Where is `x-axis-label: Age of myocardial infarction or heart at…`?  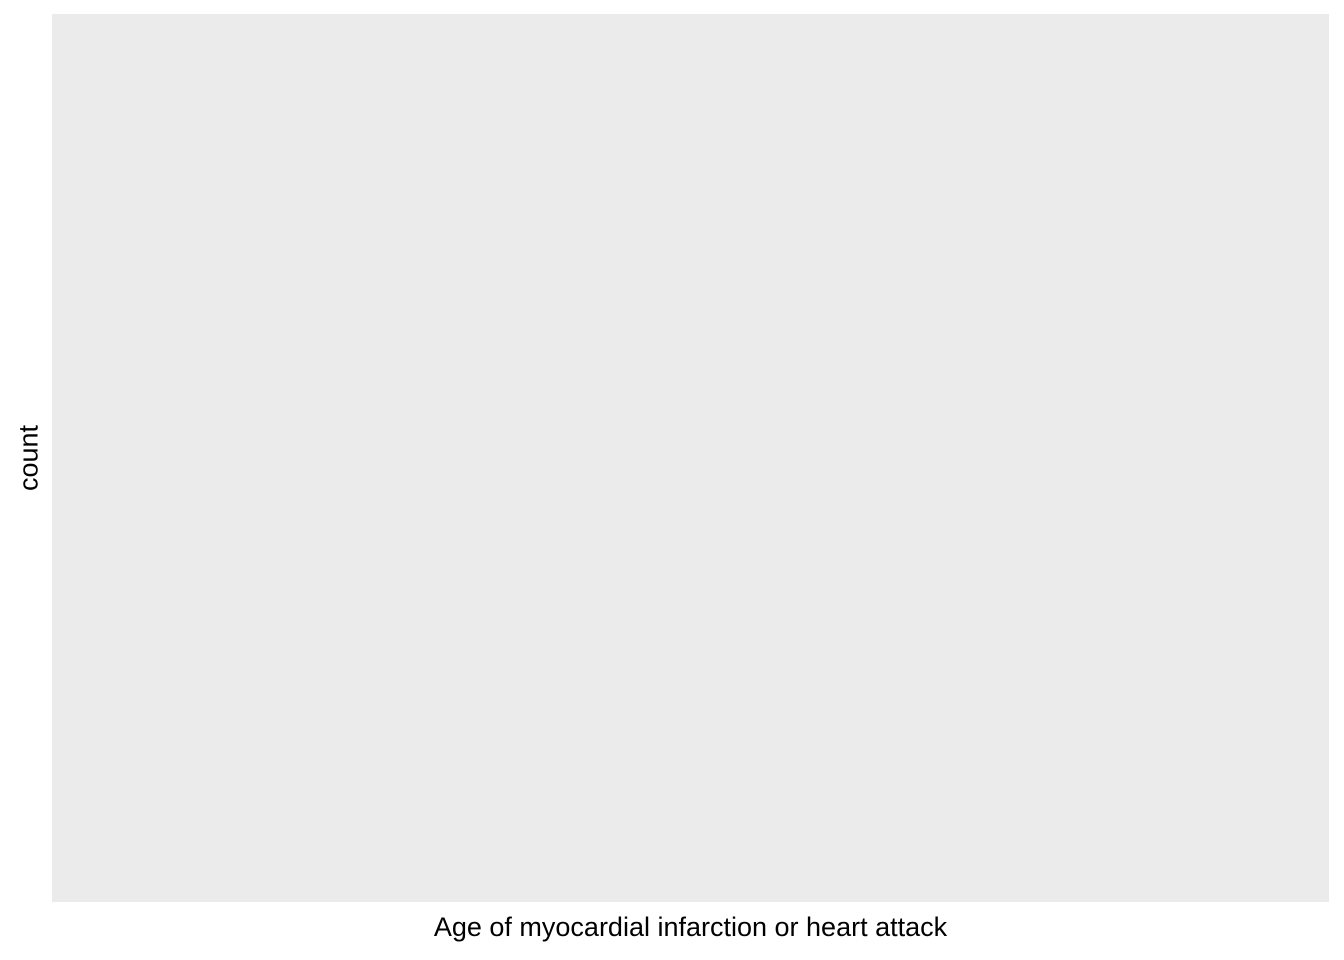
x-axis-label: Age of myocardial infarction or heart at… is located at coordinates (690, 927).